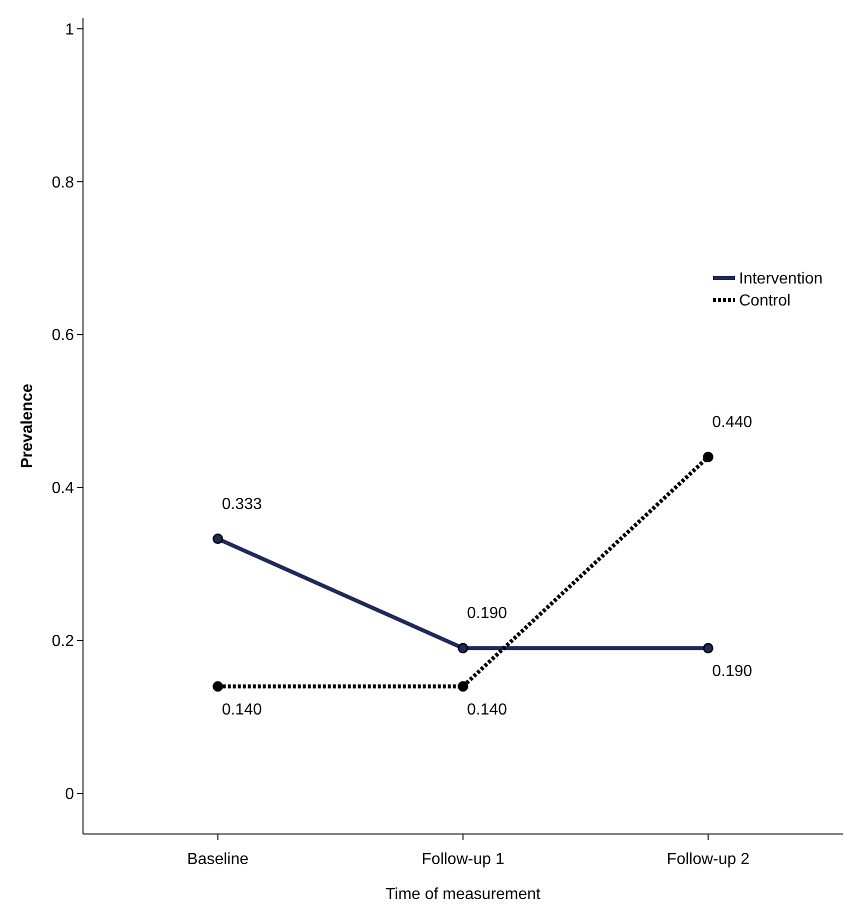  What do you see at coordinates (463, 894) in the screenshot?
I see `x-axis-title: Time of measurement` at bounding box center [463, 894].